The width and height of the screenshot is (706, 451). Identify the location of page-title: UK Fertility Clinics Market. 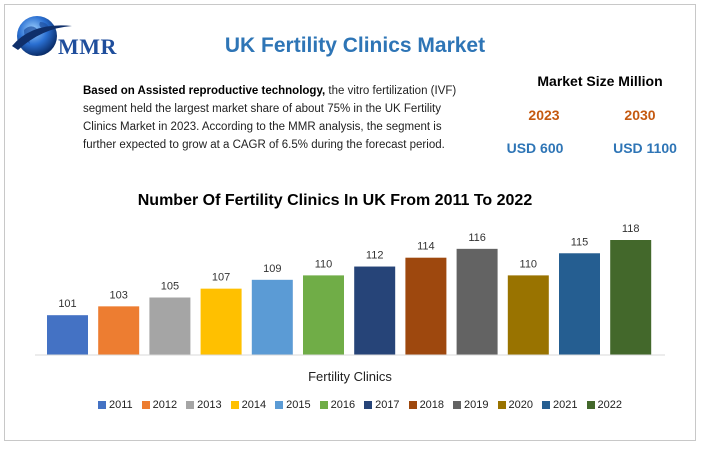
(355, 45).